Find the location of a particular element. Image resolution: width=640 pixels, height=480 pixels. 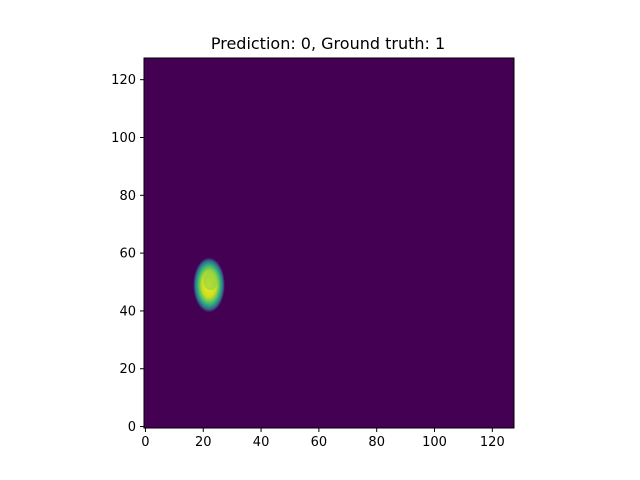

x-tick-label: 20 is located at coordinates (203, 442).